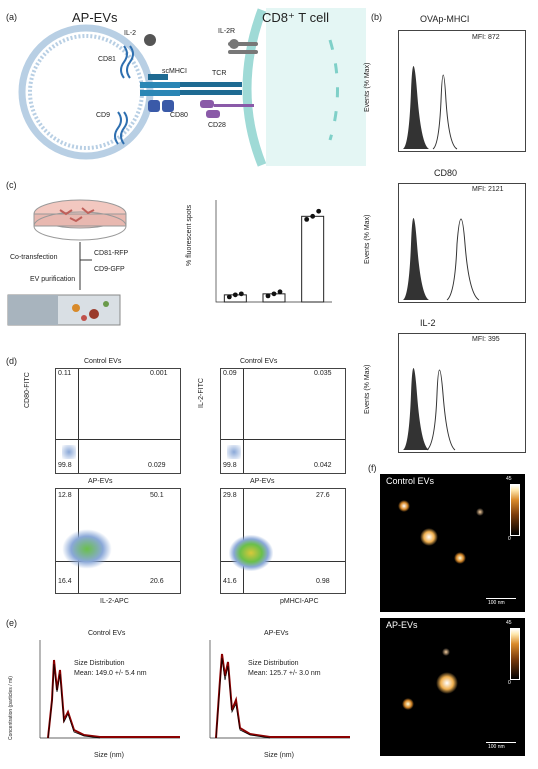  I want to click on tcr-label: TCR, so click(219, 73).